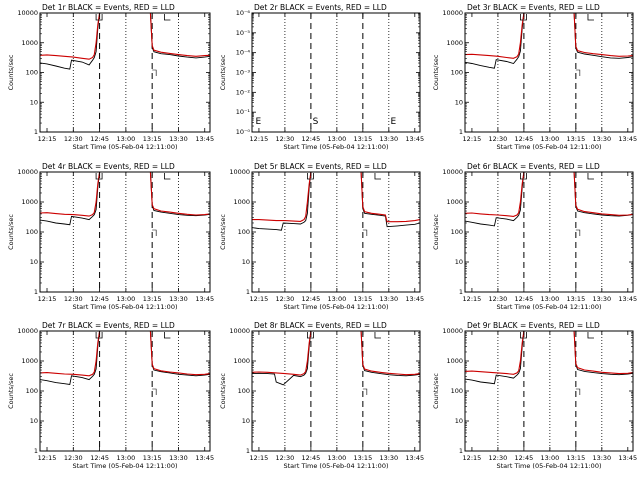  I want to click on event-marker-s: S, so click(316, 122).